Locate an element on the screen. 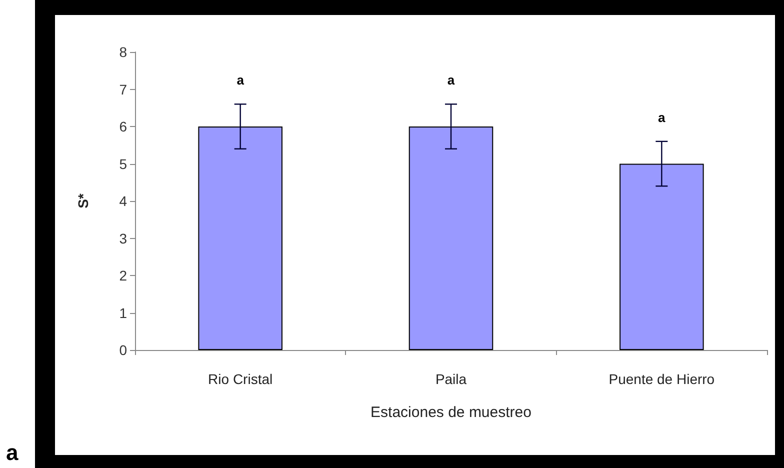 This screenshot has height=468, width=784. y-tick-label: 1 is located at coordinates (123, 312).